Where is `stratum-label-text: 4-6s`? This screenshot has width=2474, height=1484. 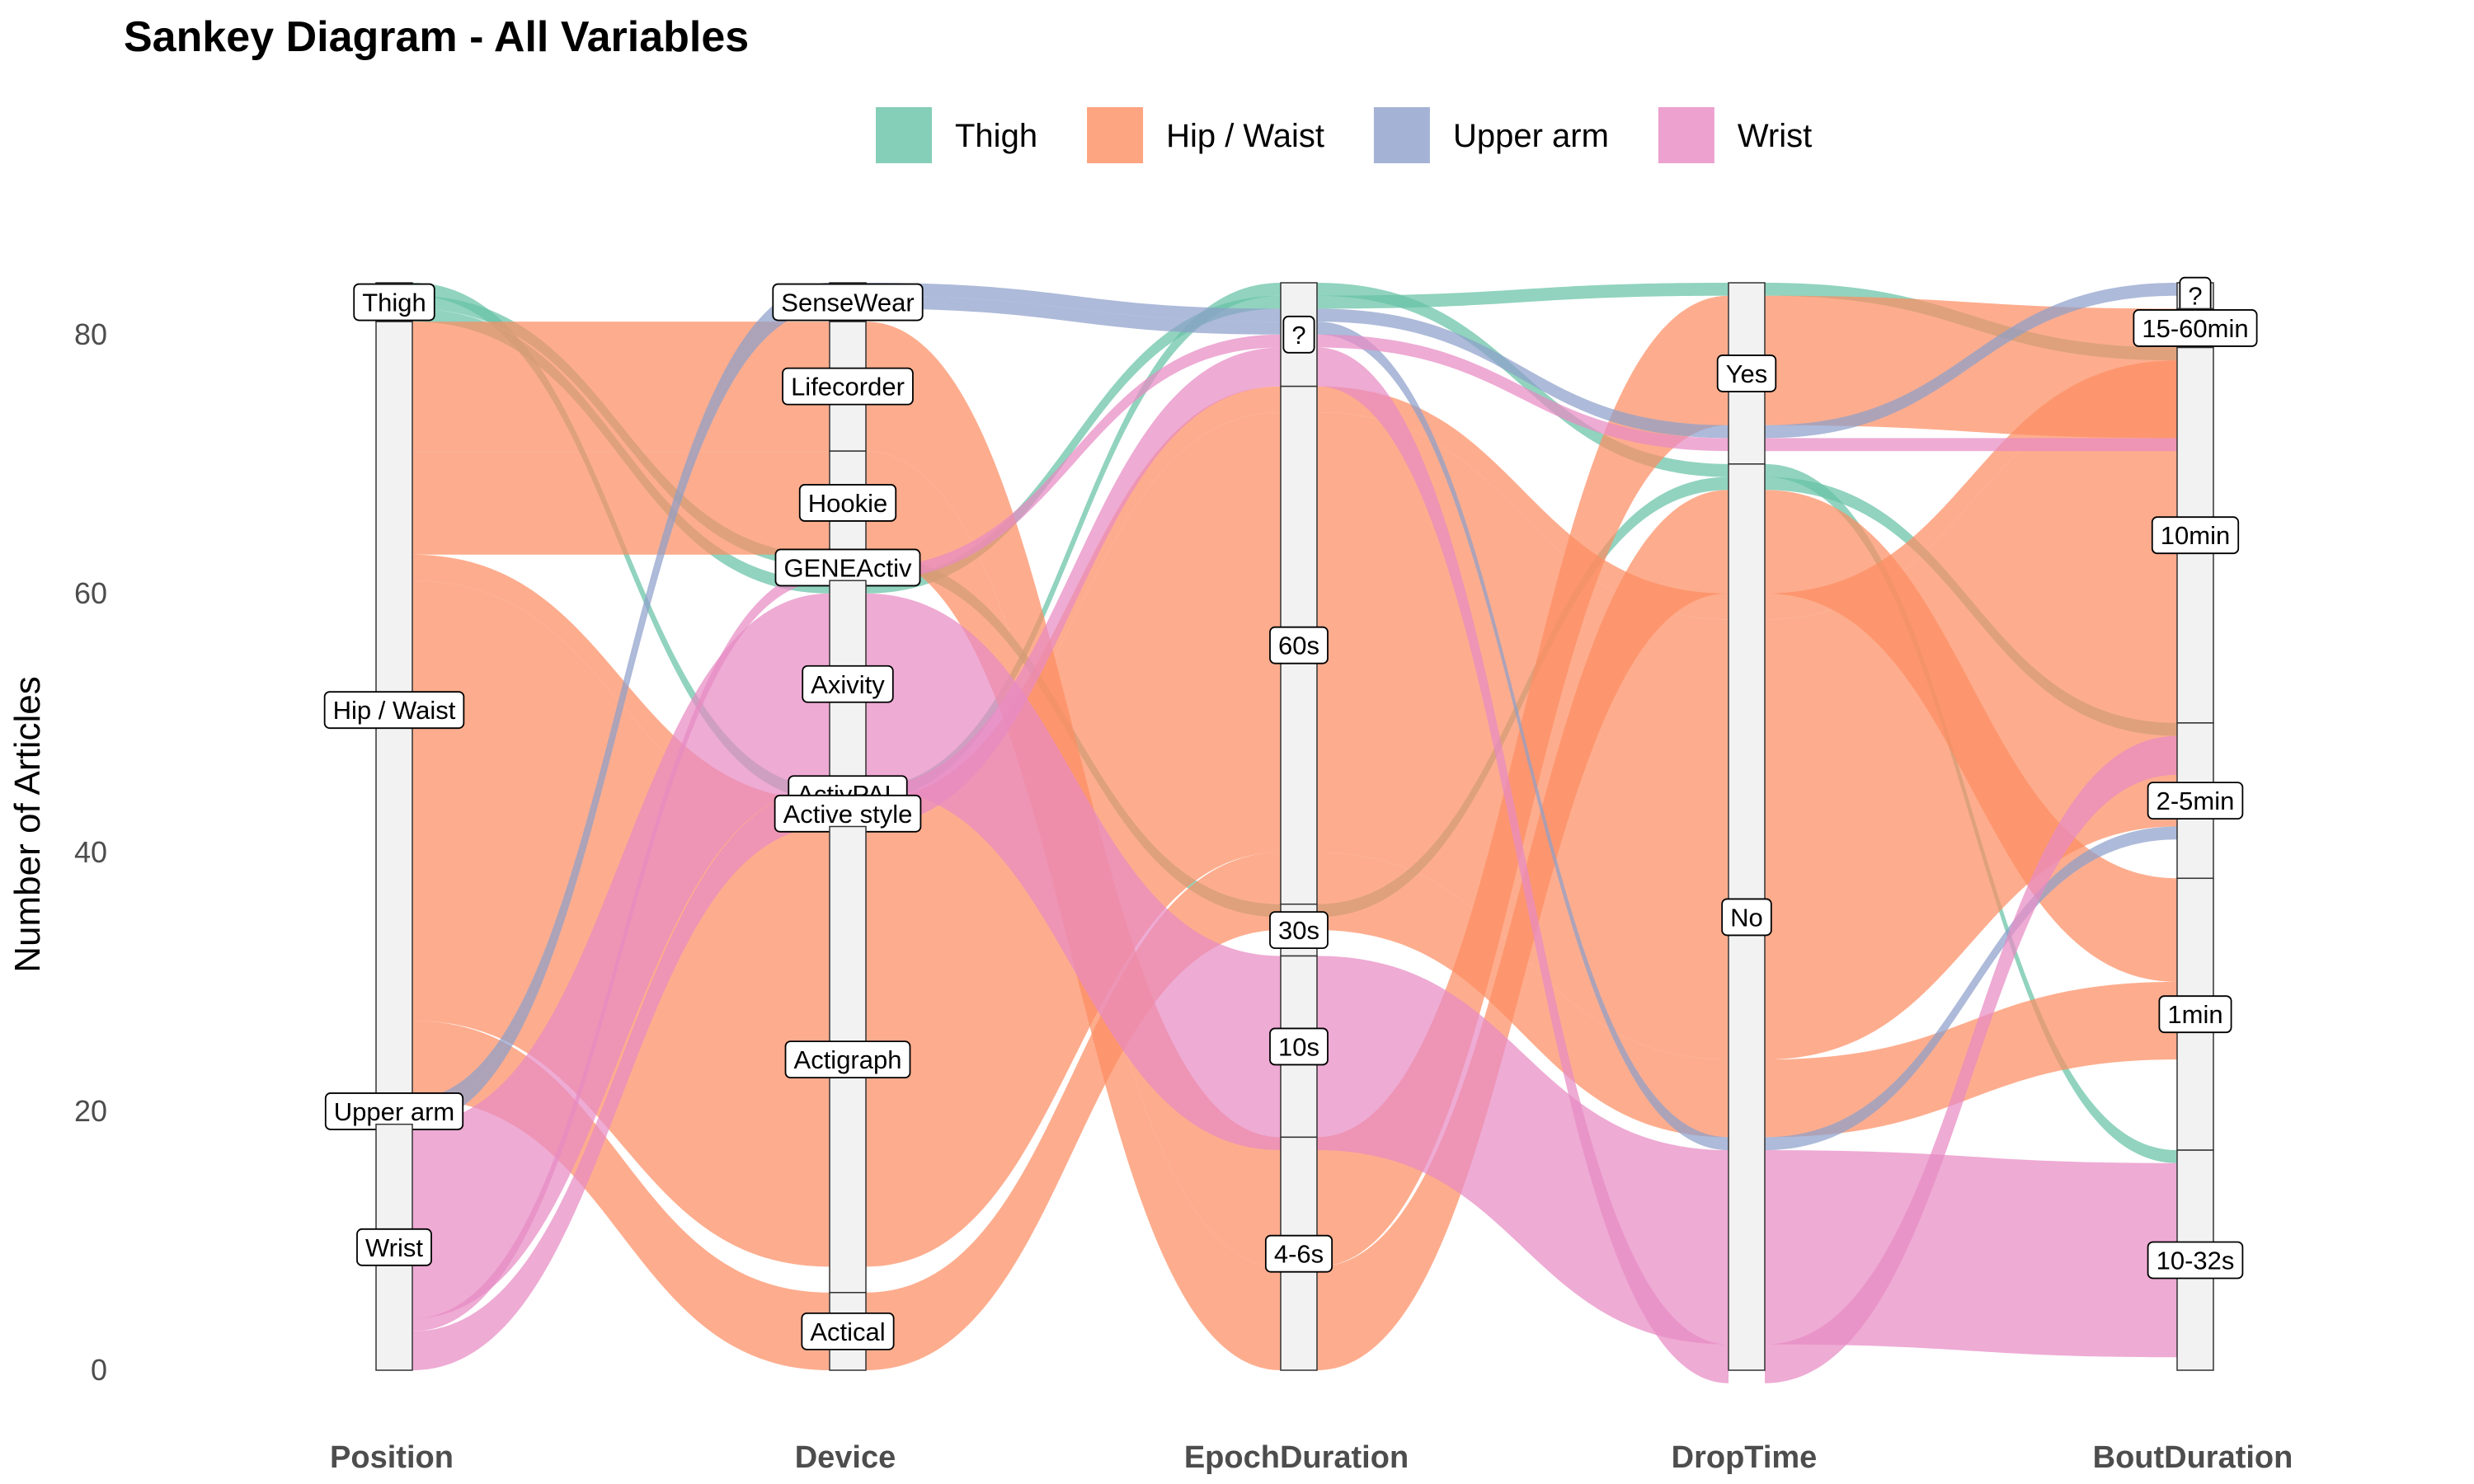 stratum-label-text: 4-6s is located at coordinates (1299, 1254).